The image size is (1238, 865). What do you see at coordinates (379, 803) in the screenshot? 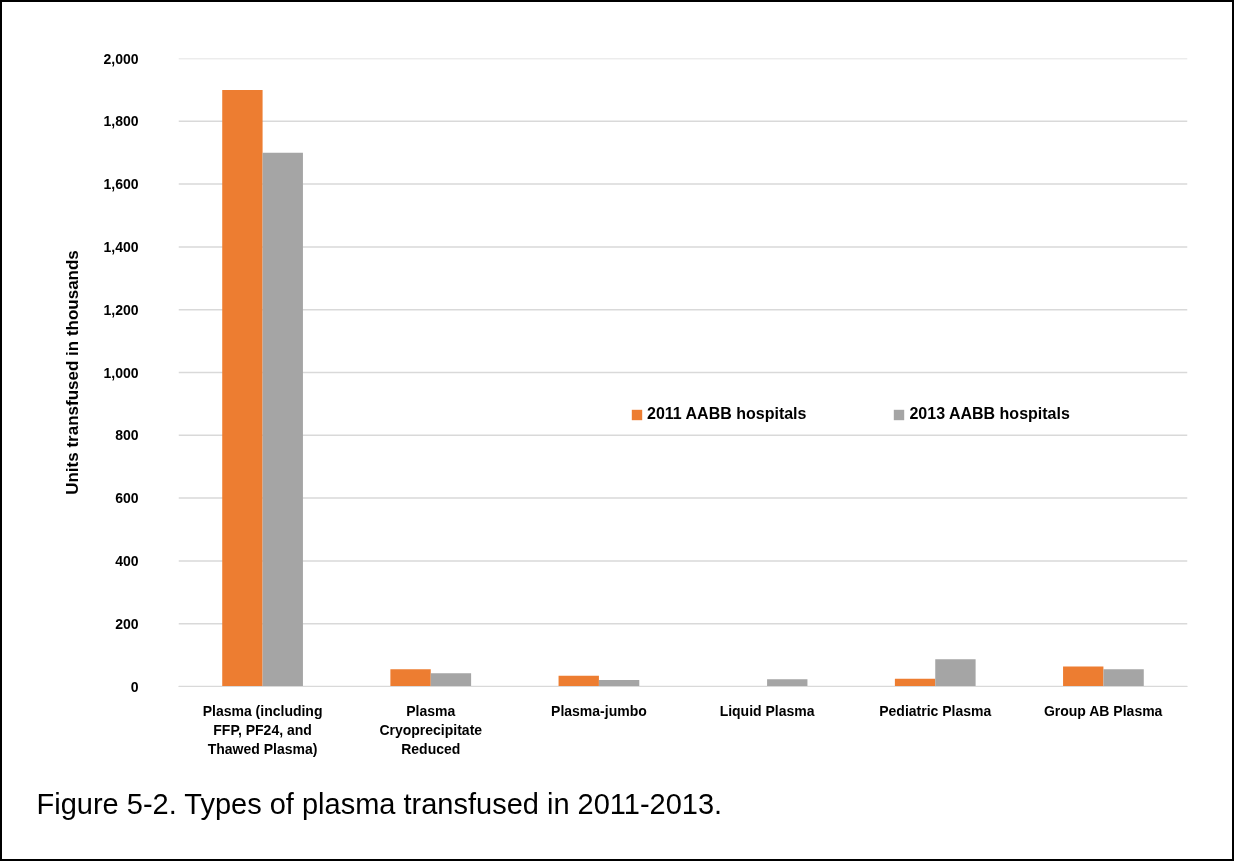
I see `text: Figure 5-2. Types of plasma transfused in 2011-2013.` at bounding box center [379, 803].